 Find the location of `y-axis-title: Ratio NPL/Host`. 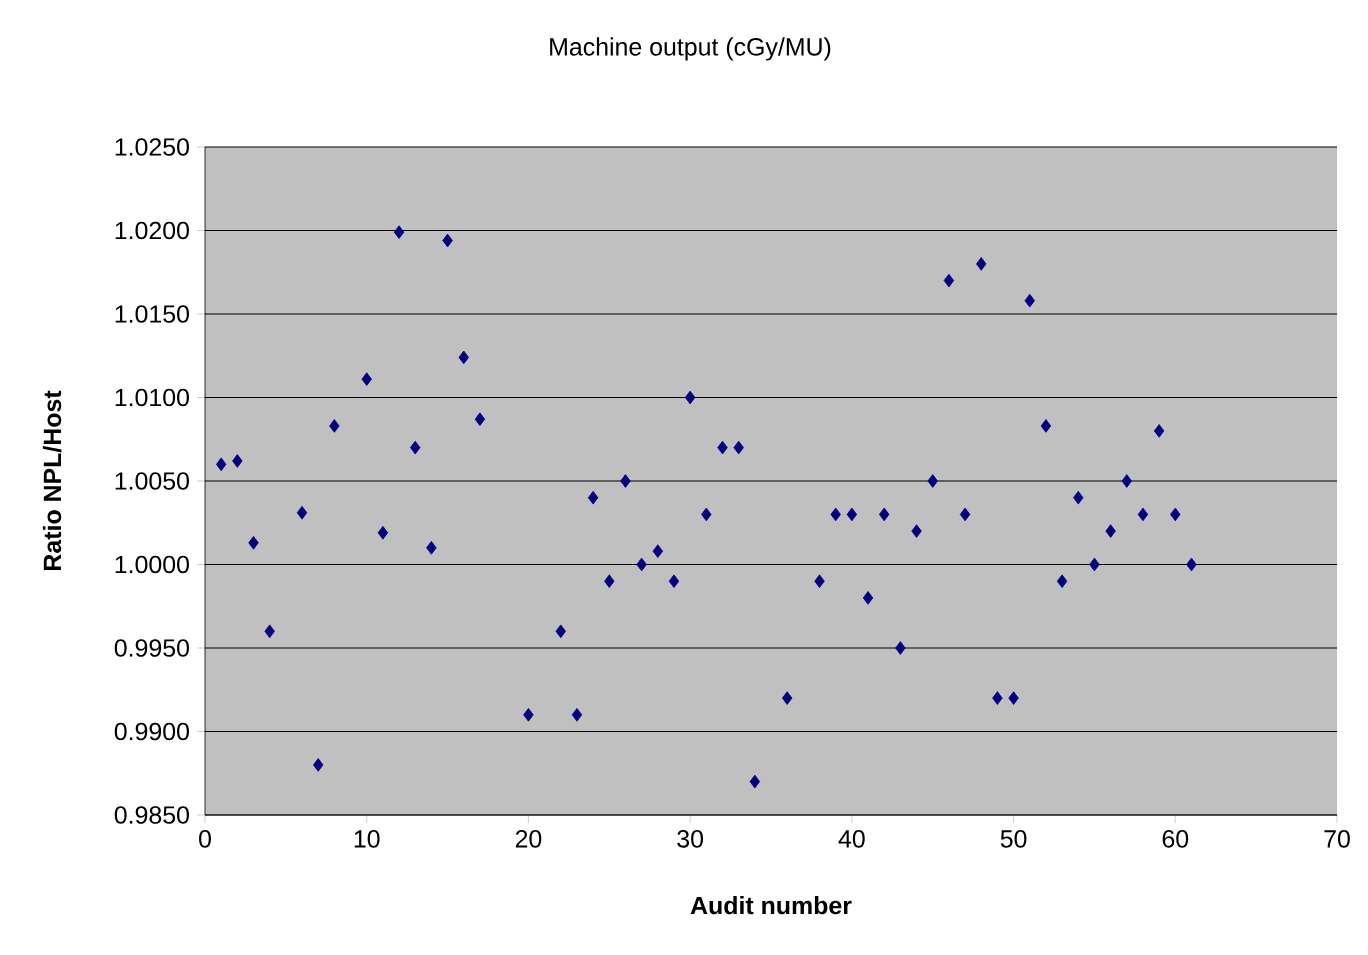

y-axis-title: Ratio NPL/Host is located at coordinates (52, 480).